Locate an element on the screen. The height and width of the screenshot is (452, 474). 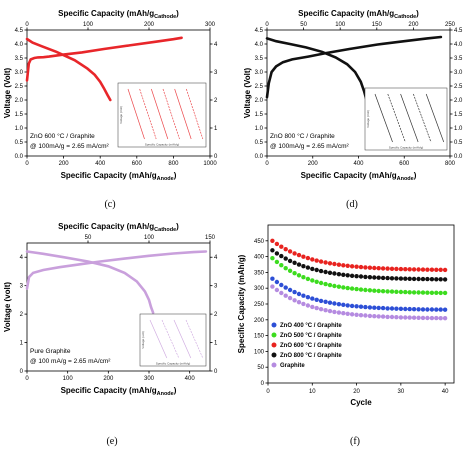
y-axis-label: Voltage (Volt) is located at coordinates (7, 92).